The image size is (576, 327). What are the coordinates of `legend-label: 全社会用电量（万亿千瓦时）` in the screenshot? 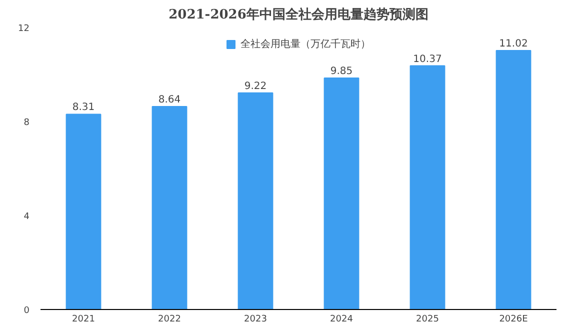 It's located at (305, 44).